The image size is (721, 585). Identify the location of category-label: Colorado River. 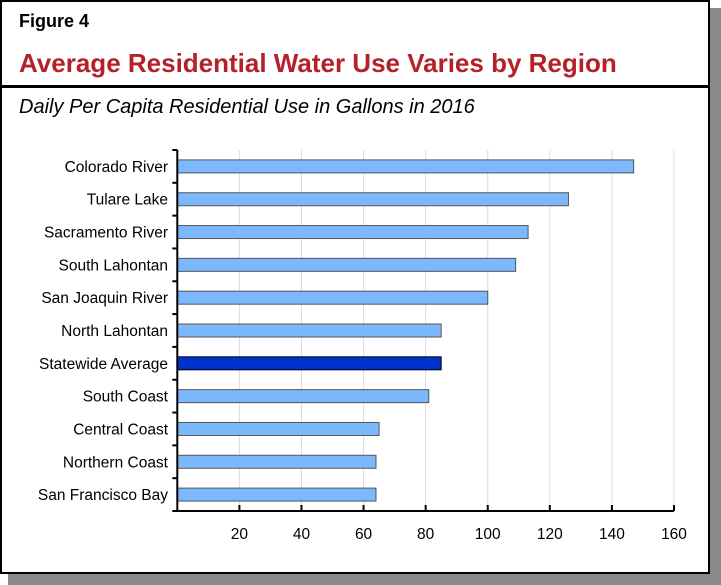
(116, 167).